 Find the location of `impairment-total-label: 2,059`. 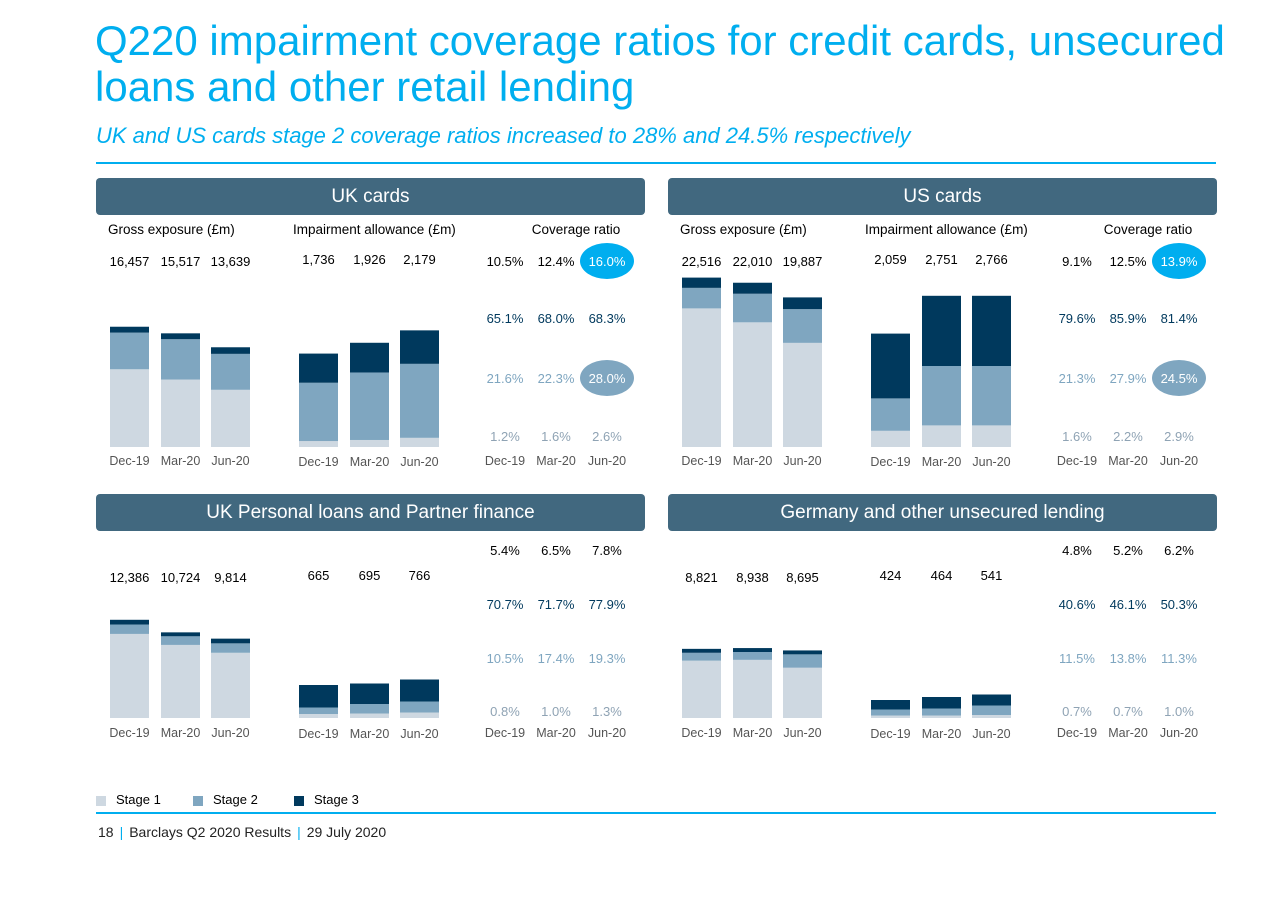

impairment-total-label: 2,059 is located at coordinates (890, 259).